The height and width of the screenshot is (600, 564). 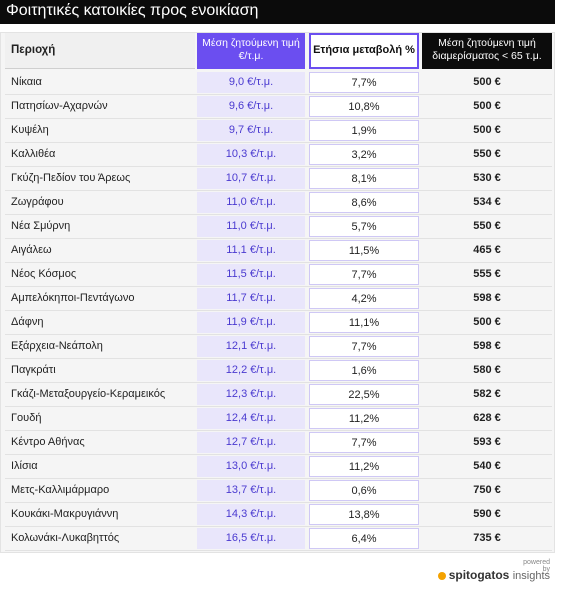 I want to click on cell-price: 12,2 €/τ.μ., so click(x=251, y=370).